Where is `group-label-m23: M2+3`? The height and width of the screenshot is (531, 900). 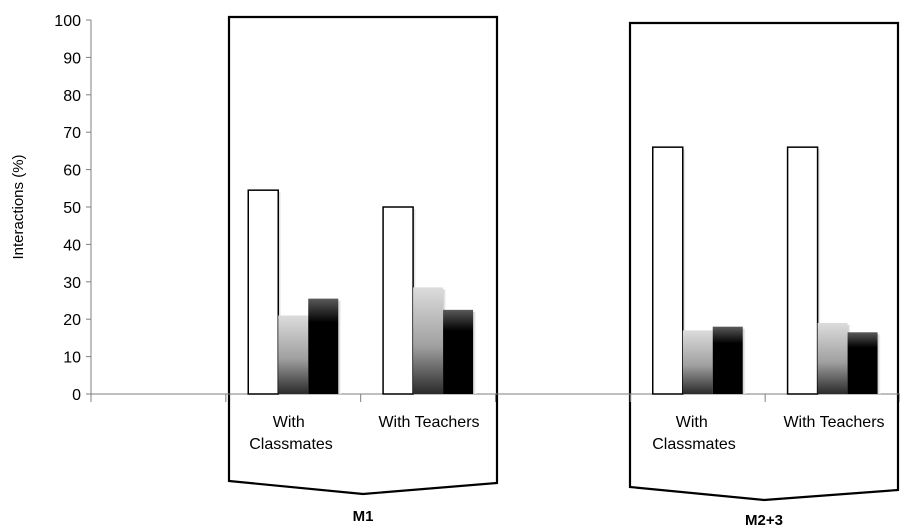
group-label-m23: M2+3 is located at coordinates (764, 519).